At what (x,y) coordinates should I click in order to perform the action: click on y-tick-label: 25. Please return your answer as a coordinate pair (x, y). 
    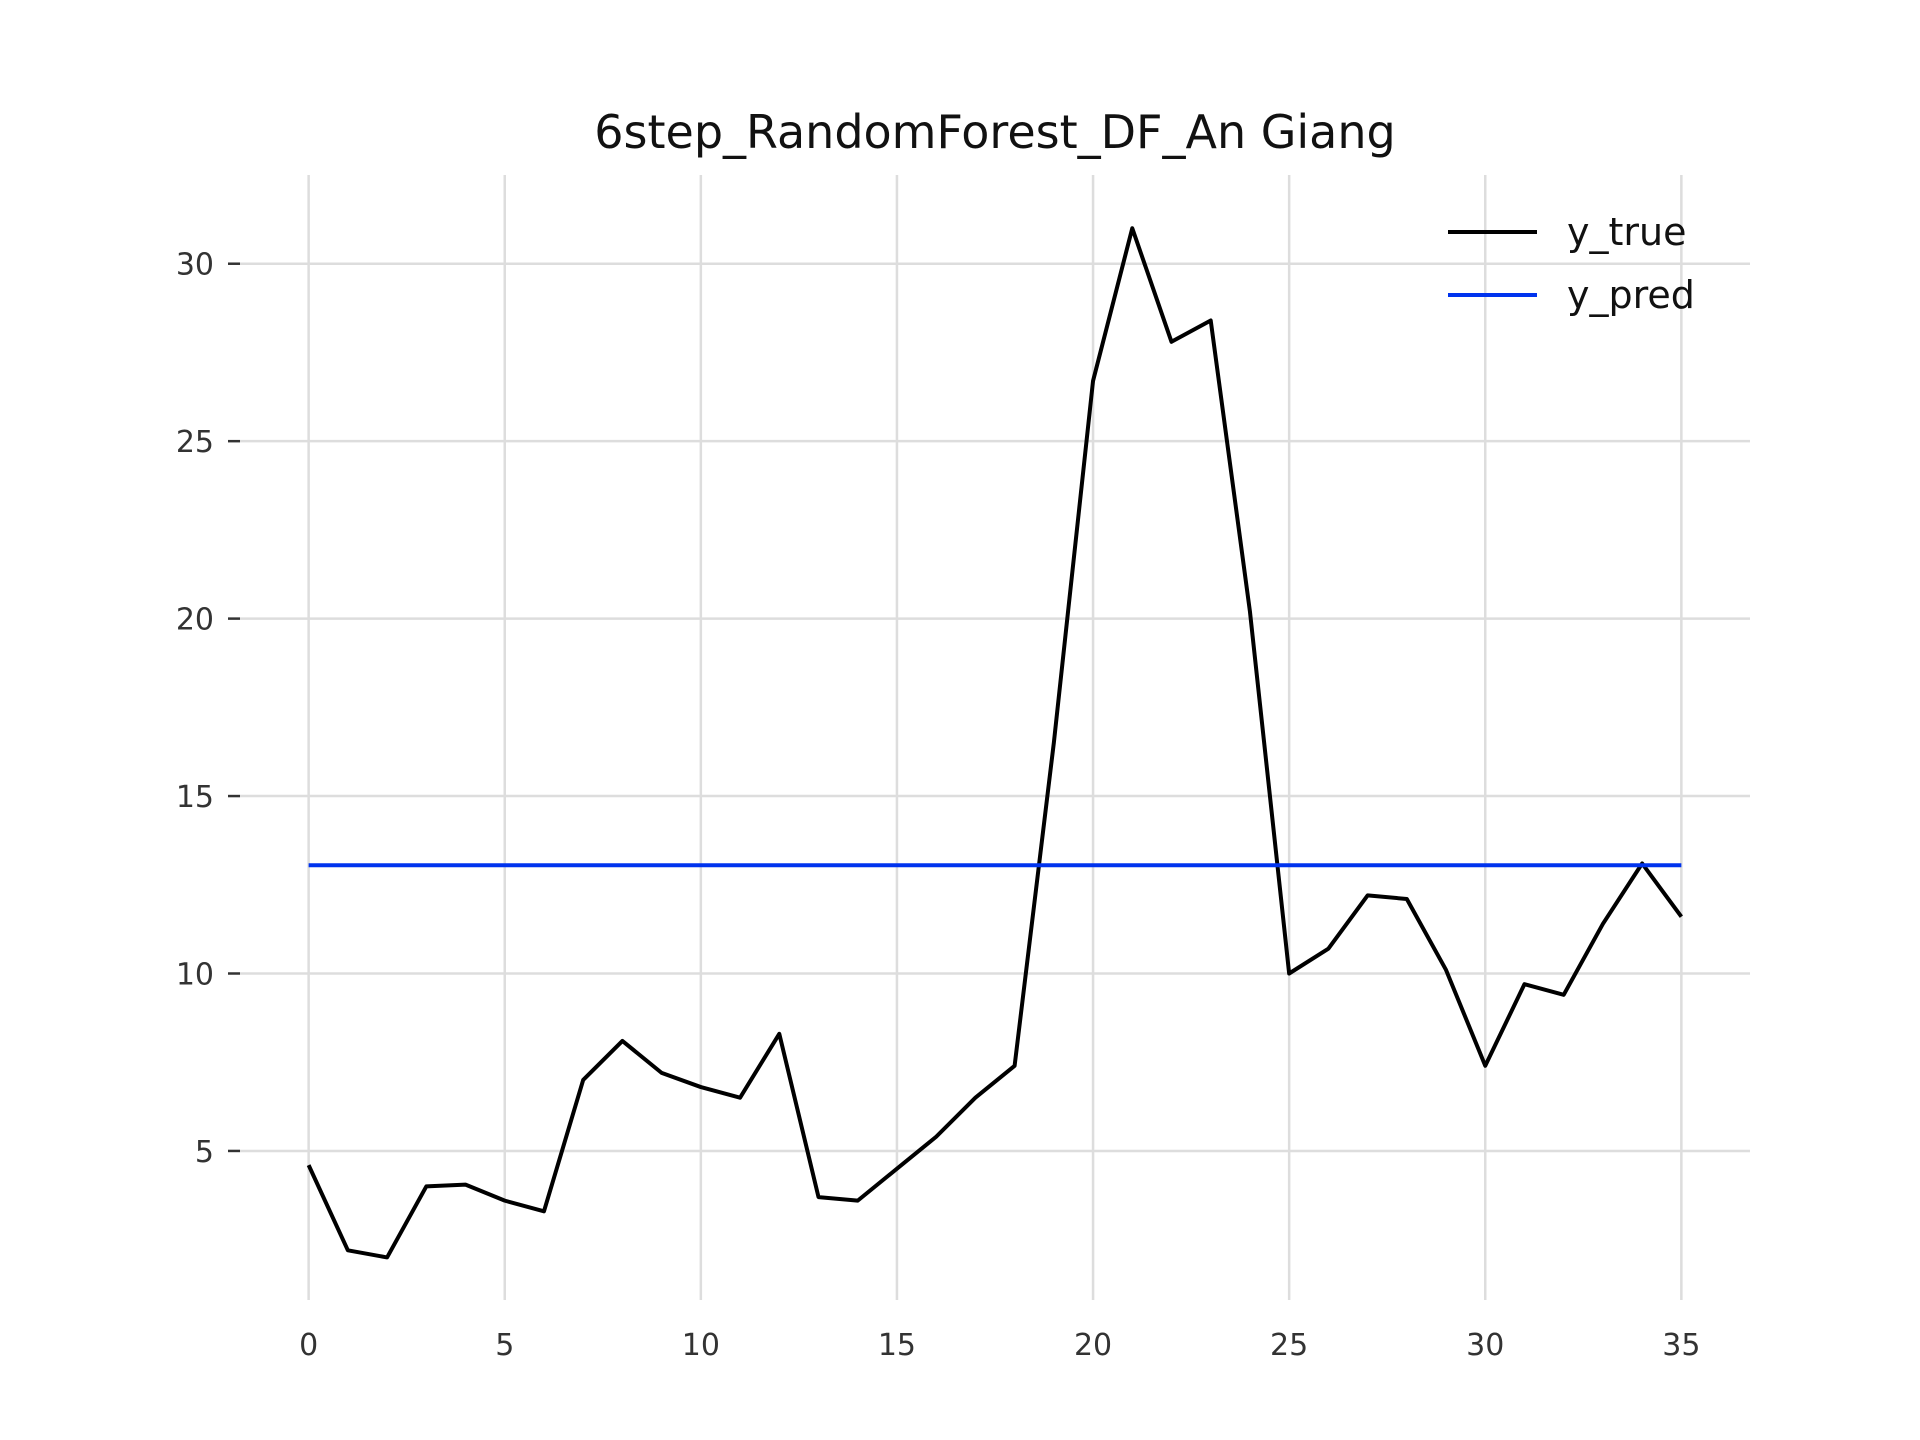
    Looking at the image, I should click on (195, 442).